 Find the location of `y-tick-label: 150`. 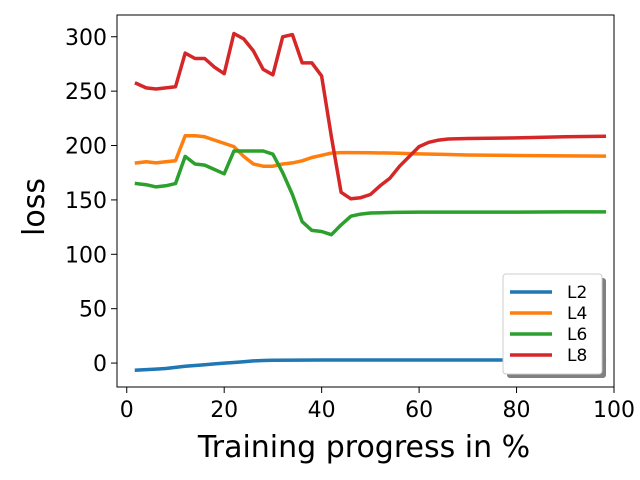

y-tick-label: 150 is located at coordinates (86, 201).